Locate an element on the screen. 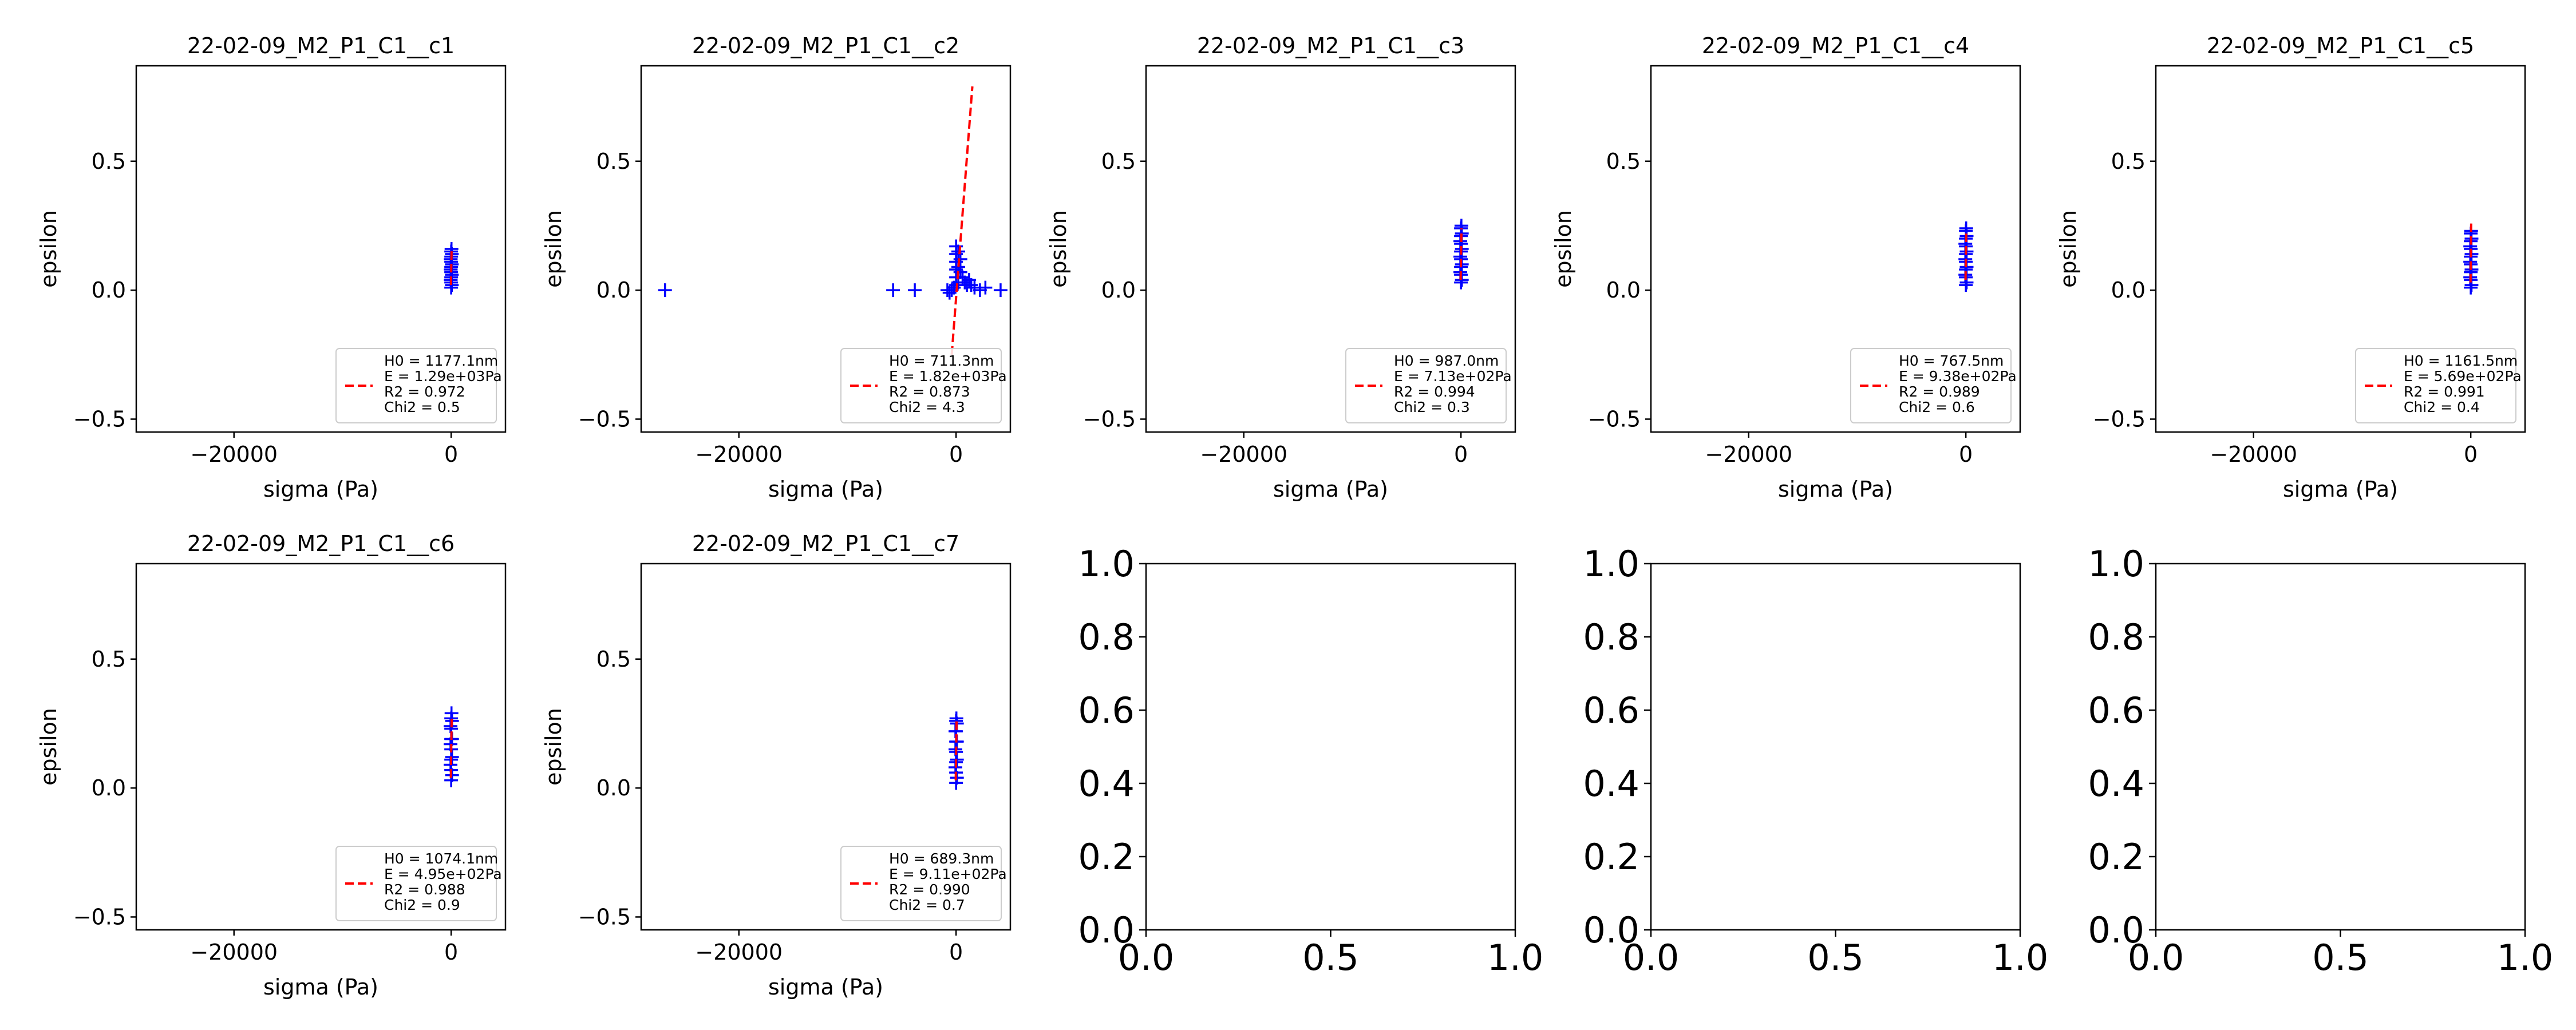 The width and height of the screenshot is (2576, 1030). legend-text: E = 4.95e+02Pa is located at coordinates (443, 874).